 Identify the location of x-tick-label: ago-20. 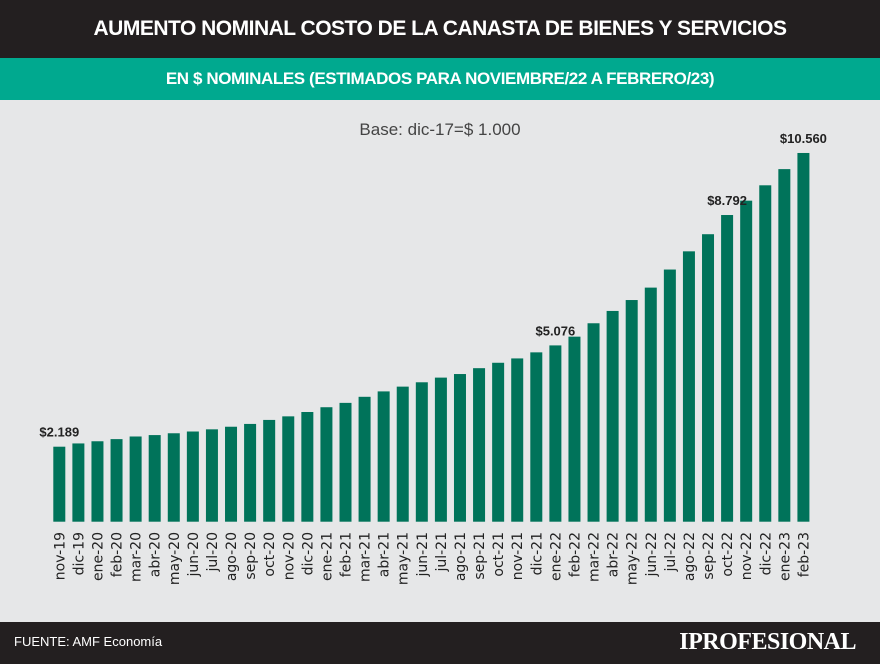
(232, 556).